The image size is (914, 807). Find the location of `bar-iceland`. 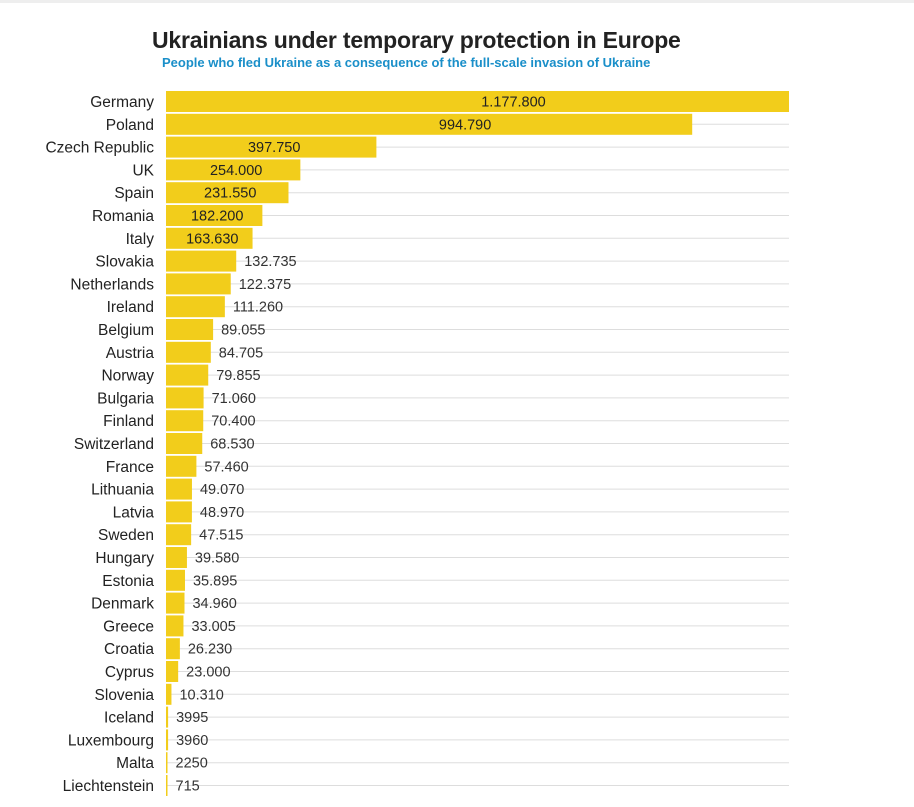

bar-iceland is located at coordinates (167, 717).